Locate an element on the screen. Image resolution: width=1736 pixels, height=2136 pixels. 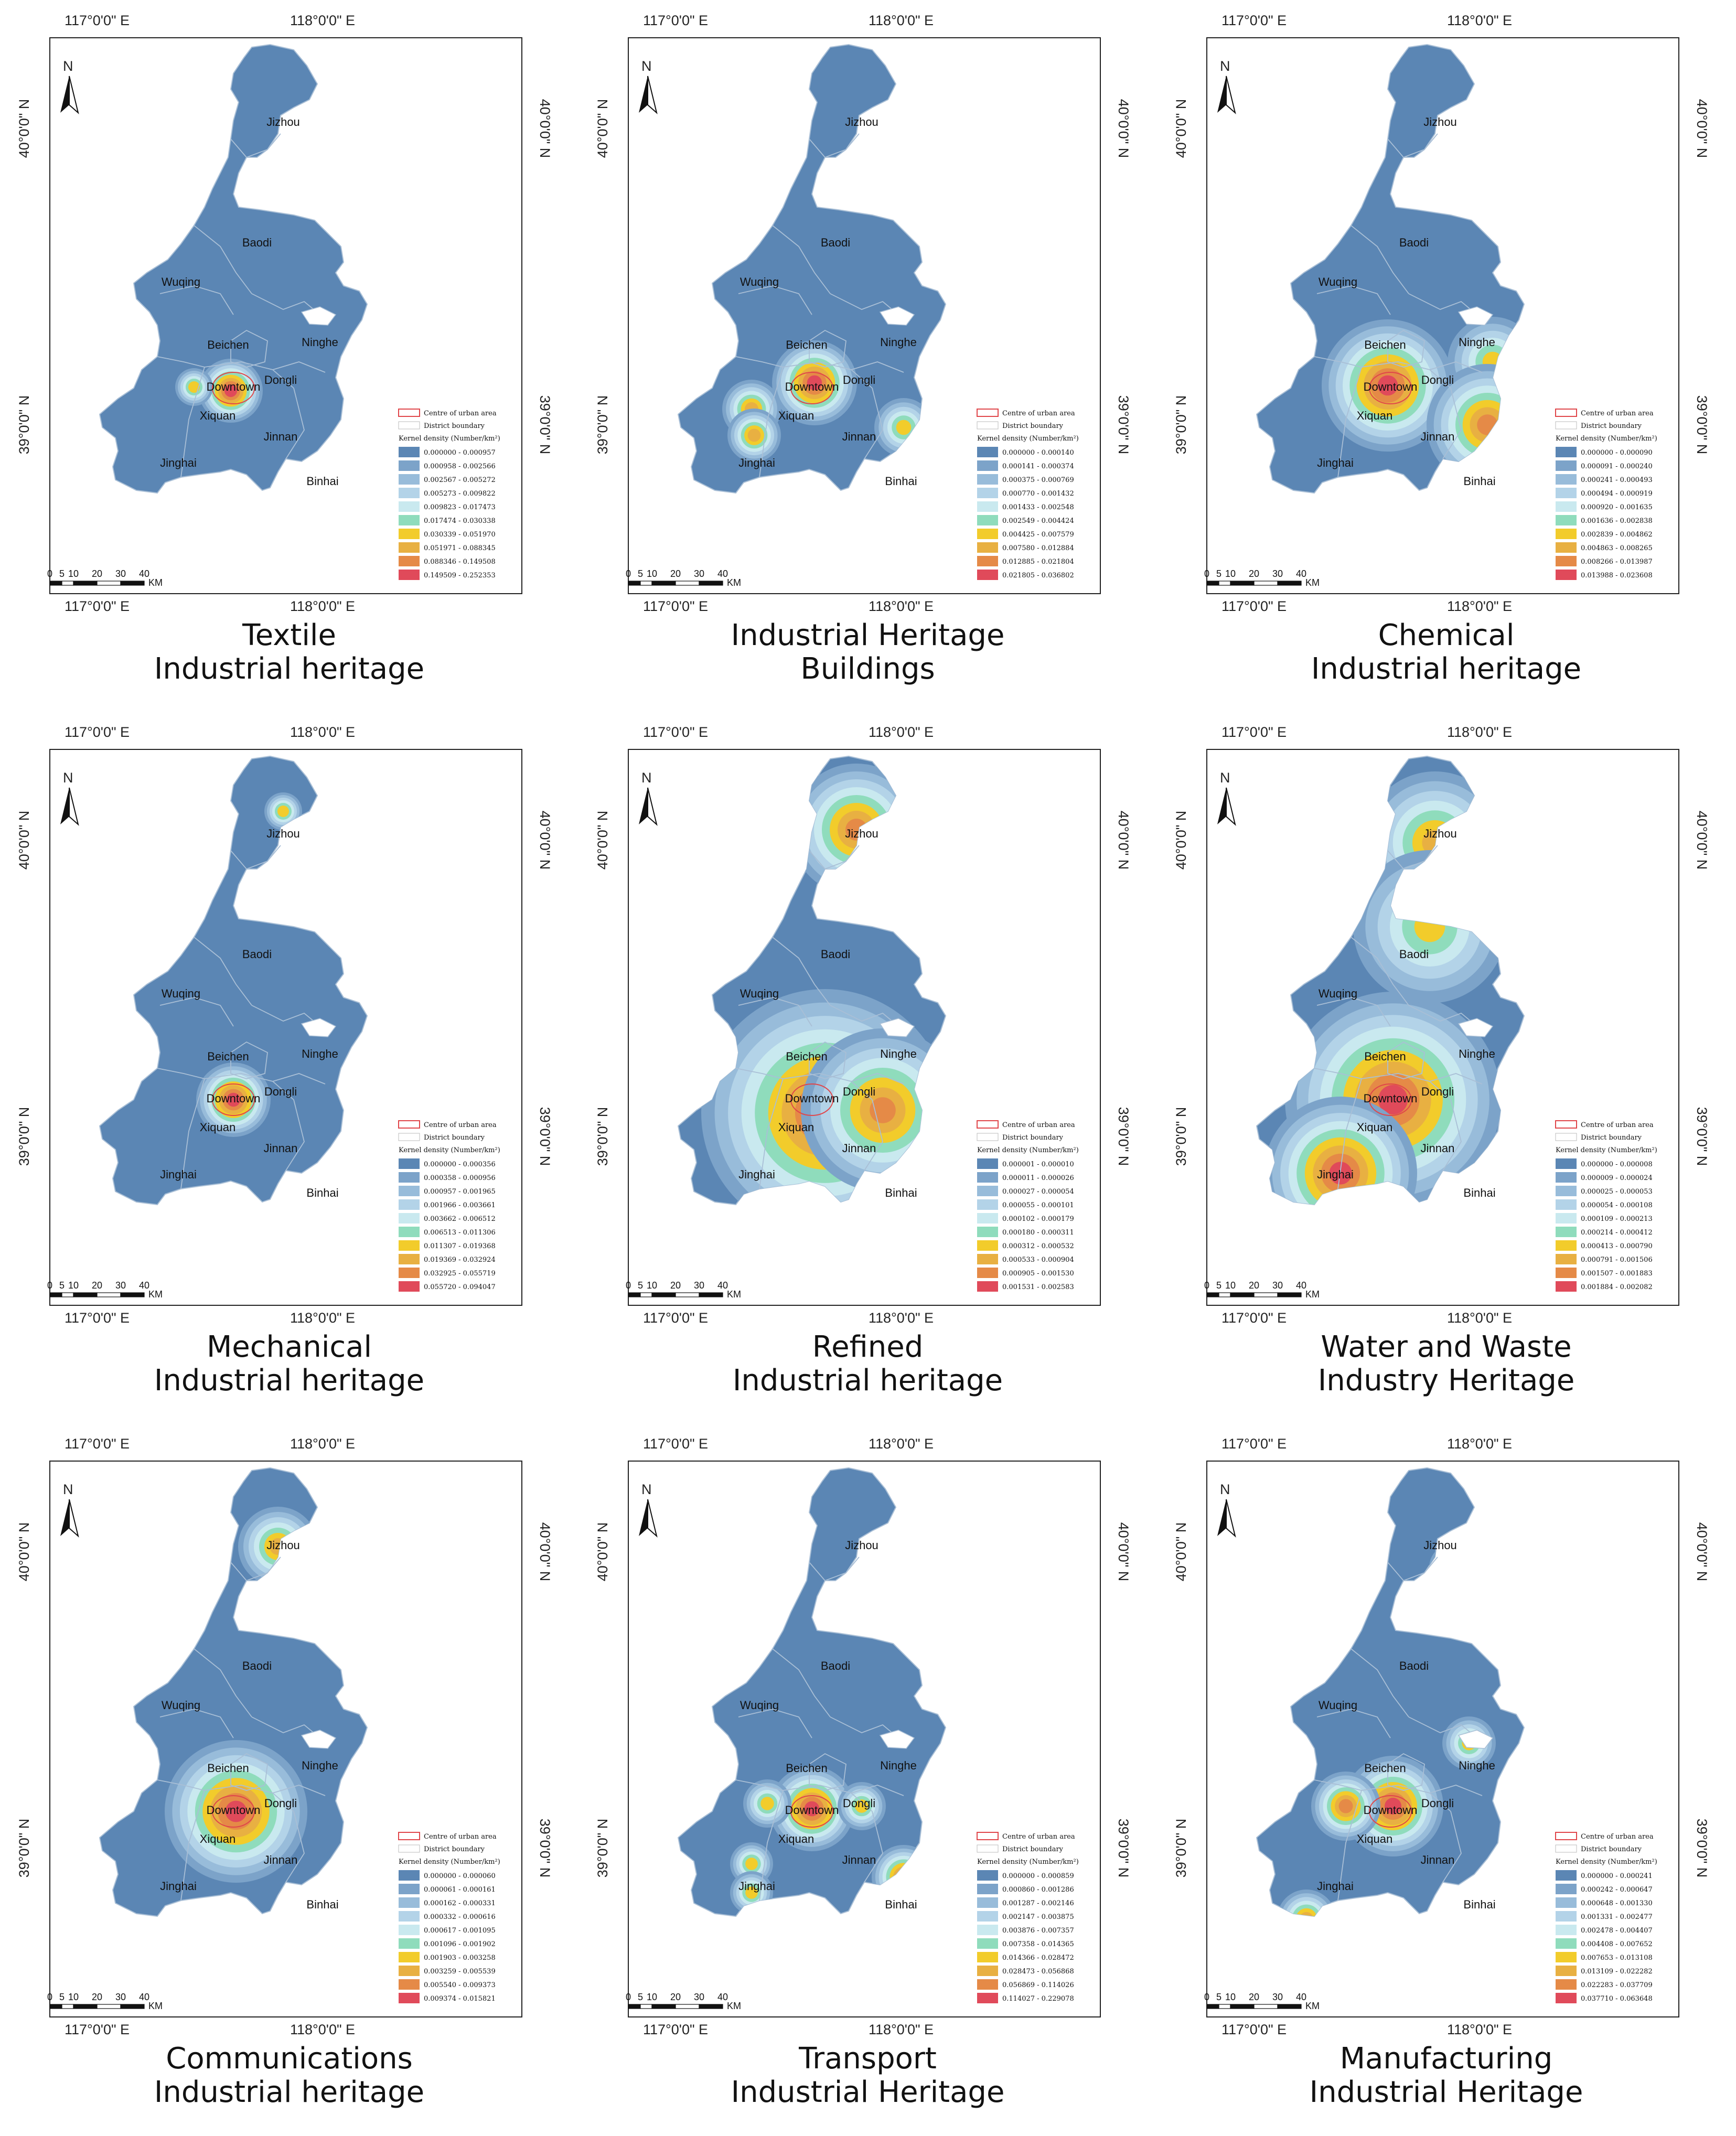
north-arrow-icon is located at coordinates (1226, 1518).